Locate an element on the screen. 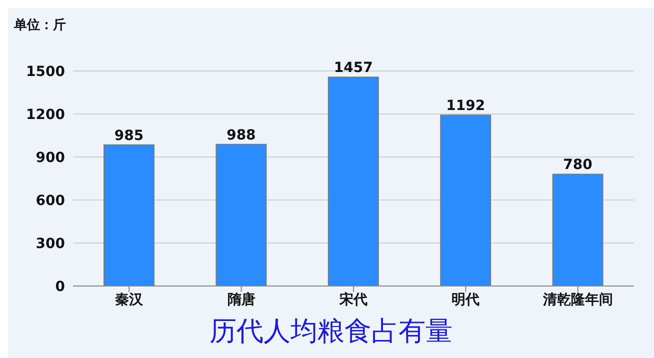 Image resolution: width=654 pixels, height=358 pixels. x-tick-label: 清乾隆年间 is located at coordinates (577, 300).